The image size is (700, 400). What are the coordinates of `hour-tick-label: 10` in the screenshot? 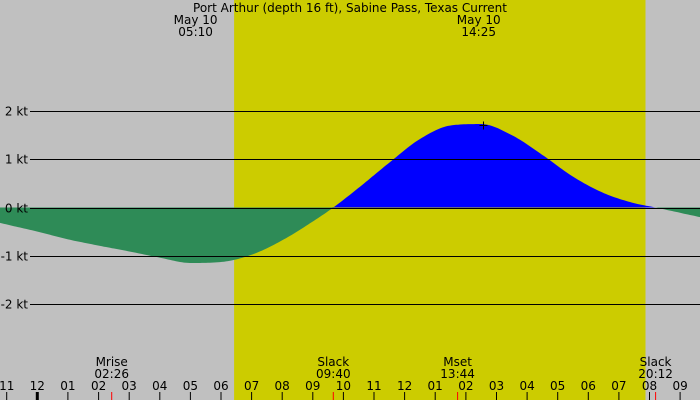 It's located at (343, 386).